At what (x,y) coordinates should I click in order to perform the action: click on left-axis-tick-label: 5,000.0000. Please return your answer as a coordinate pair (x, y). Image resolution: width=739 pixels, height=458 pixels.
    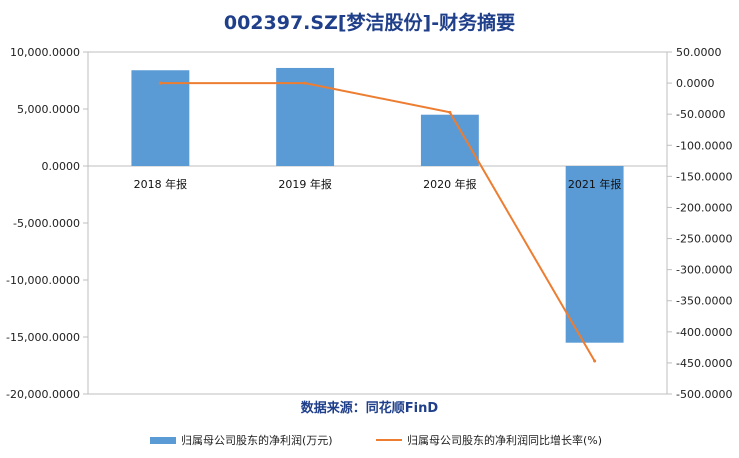
    Looking at the image, I should click on (48, 109).